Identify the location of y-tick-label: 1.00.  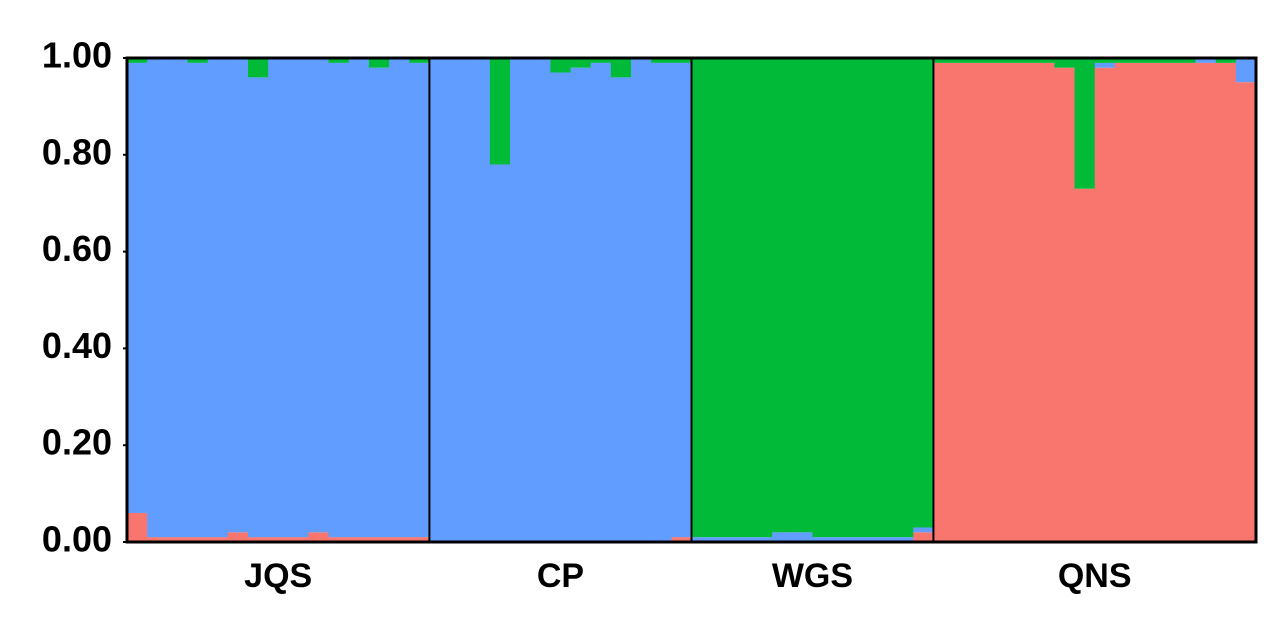
(77, 55).